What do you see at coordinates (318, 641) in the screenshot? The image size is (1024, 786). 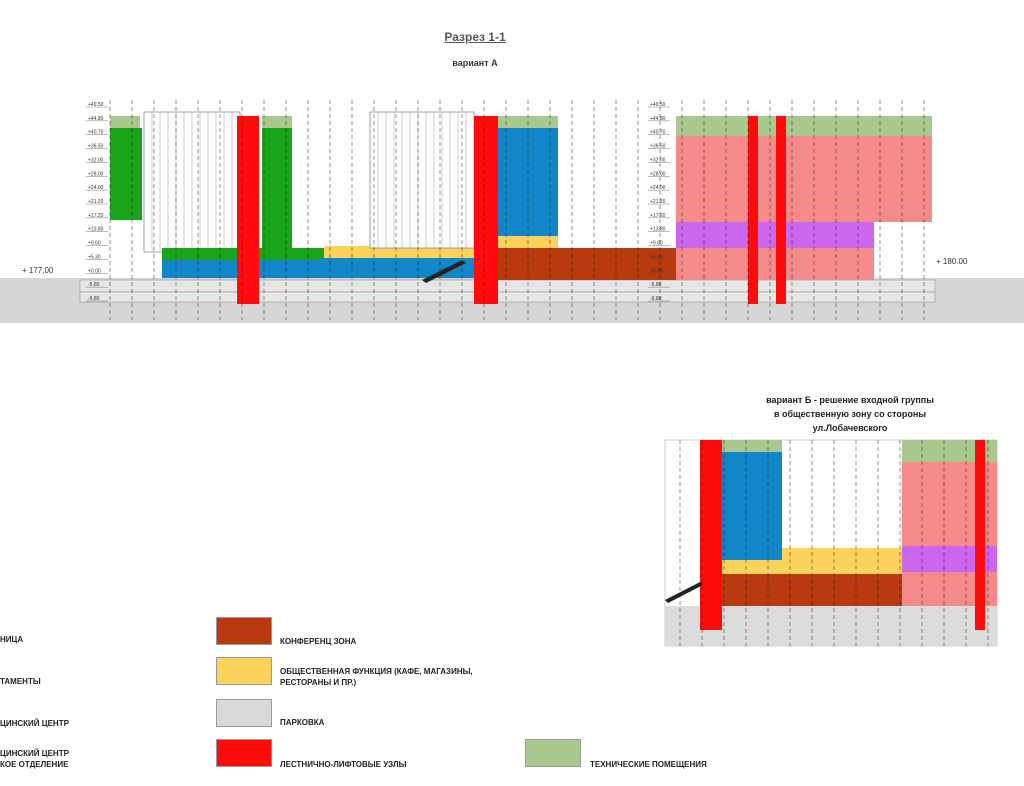 I see `legend-label-conference: КОНФЕРЕНЦ ЗОНА` at bounding box center [318, 641].